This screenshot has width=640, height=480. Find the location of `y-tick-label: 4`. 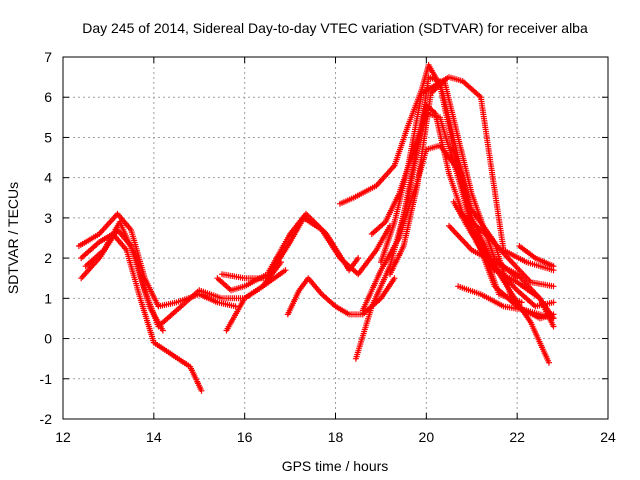

y-tick-label: 4 is located at coordinates (48, 178).